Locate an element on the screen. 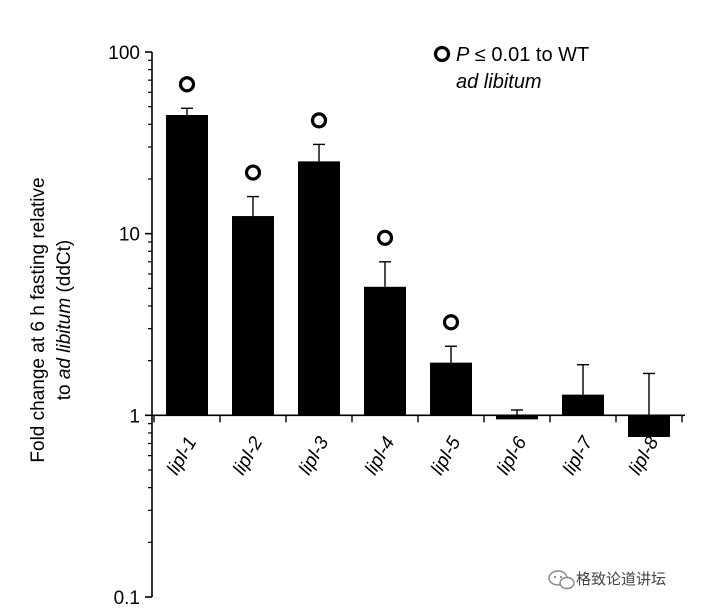  y-axis-label-prefix: to is located at coordinates (64, 389).